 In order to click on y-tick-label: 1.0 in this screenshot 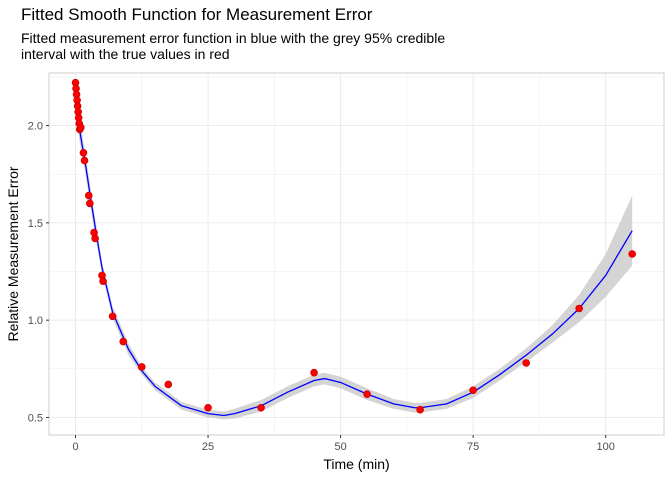, I will do `click(35, 321)`.